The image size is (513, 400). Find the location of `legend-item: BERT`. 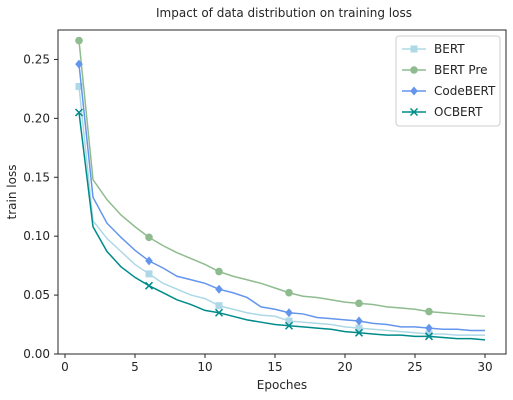

legend-item: BERT is located at coordinates (433, 49).